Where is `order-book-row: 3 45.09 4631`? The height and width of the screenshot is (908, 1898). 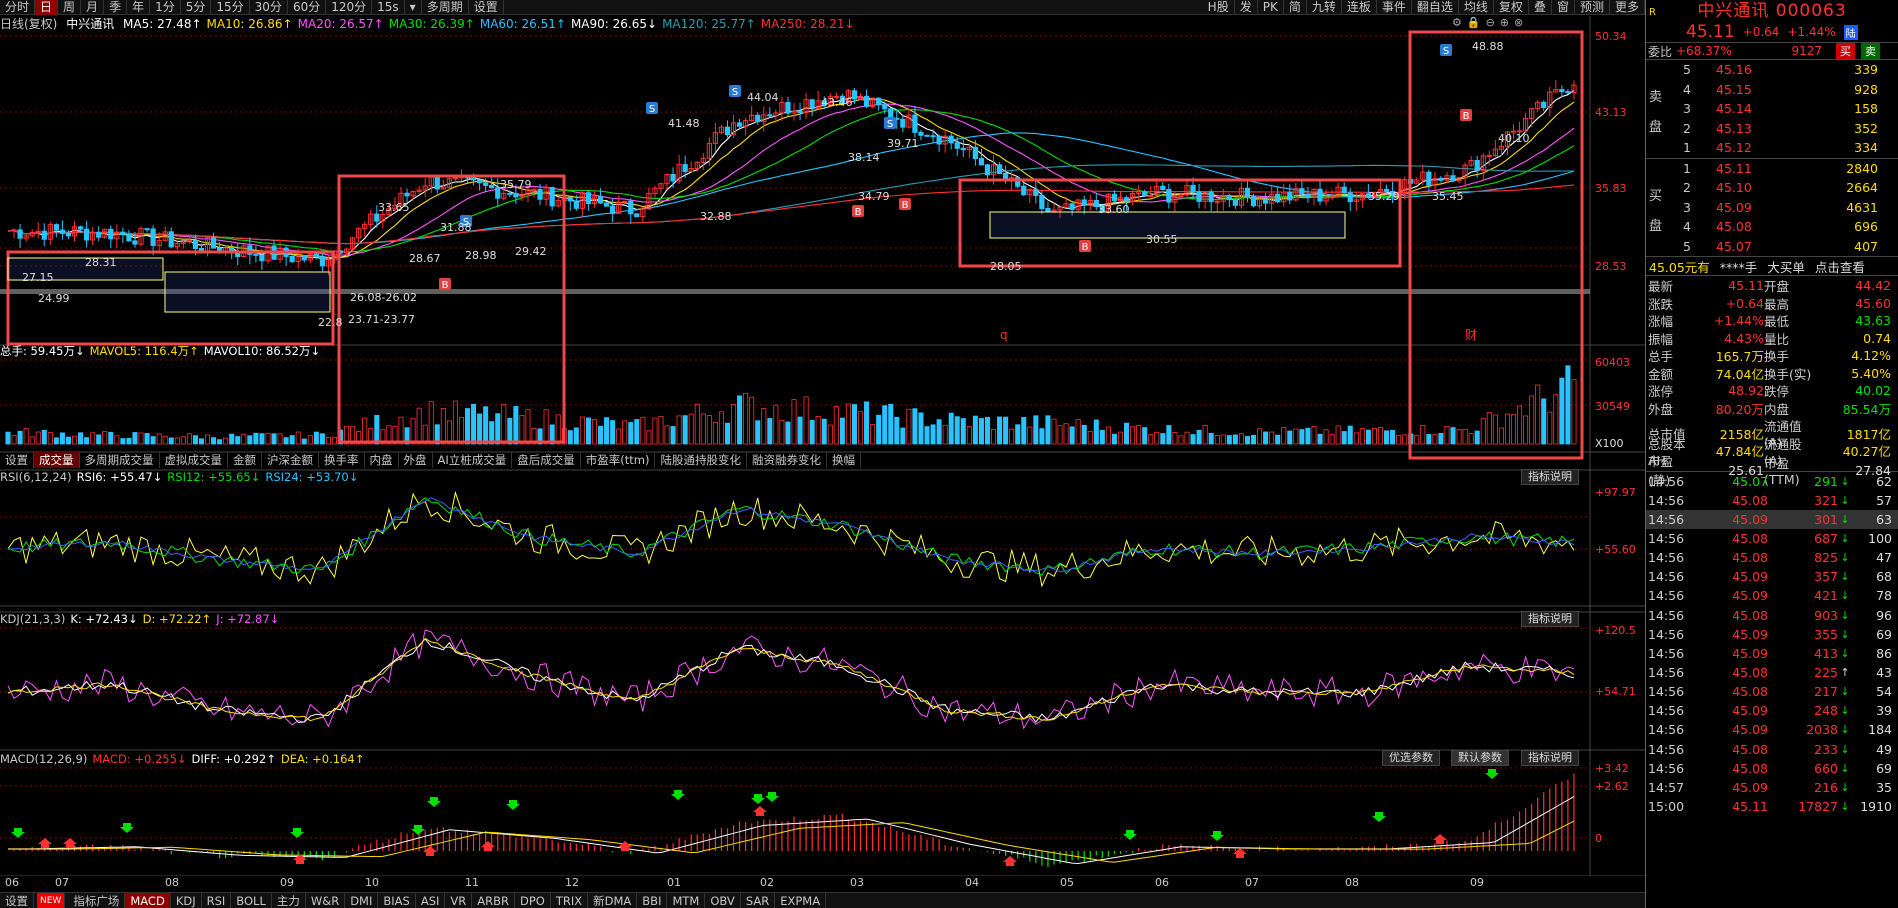
order-book-row: 3 45.09 4631 is located at coordinates (1772, 208).